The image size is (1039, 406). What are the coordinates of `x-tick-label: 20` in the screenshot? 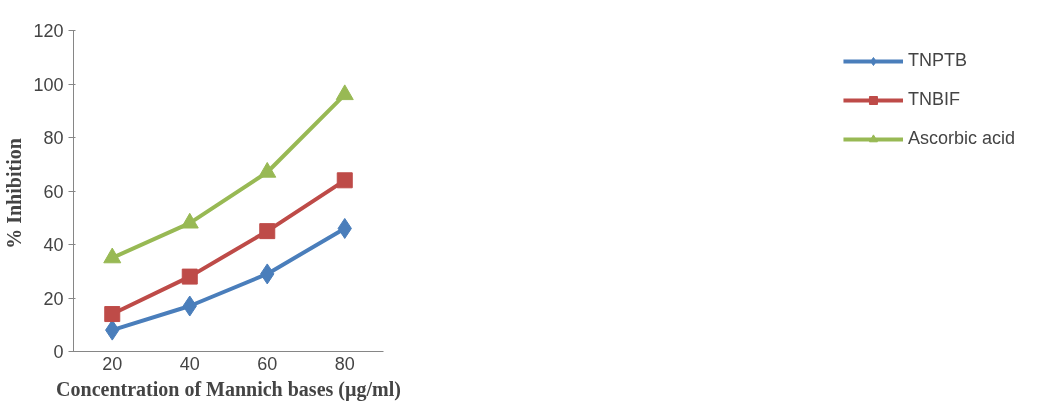 It's located at (112, 363).